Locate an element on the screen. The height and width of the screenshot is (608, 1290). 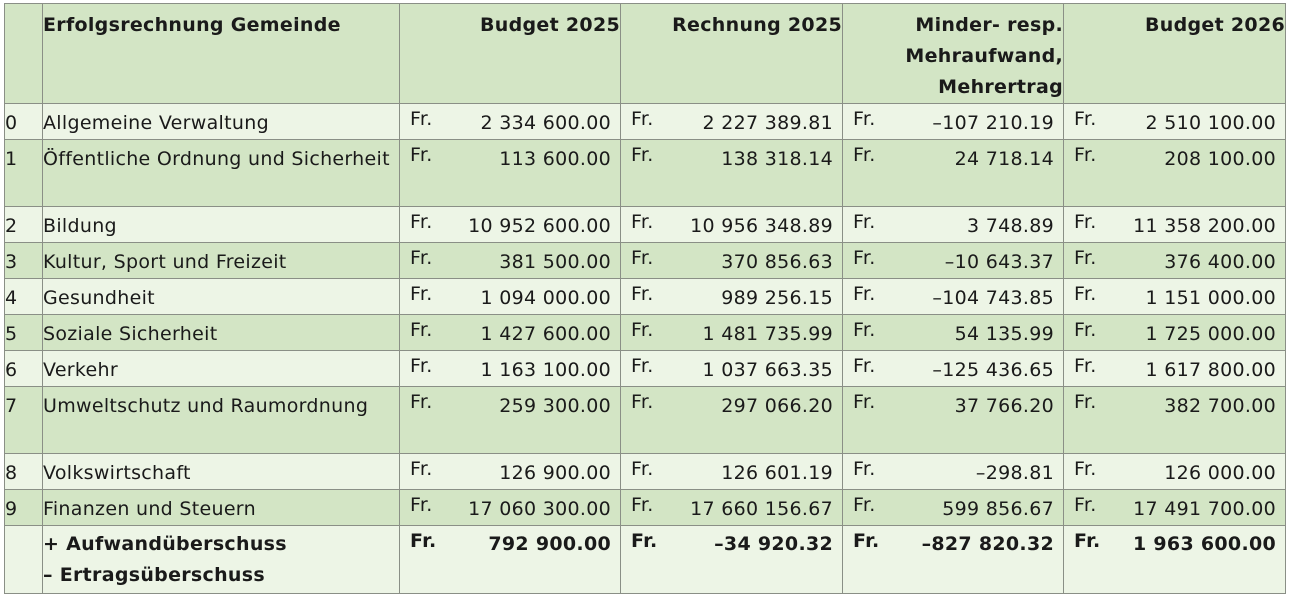
amount: 208 100.00 is located at coordinates (1220, 159).